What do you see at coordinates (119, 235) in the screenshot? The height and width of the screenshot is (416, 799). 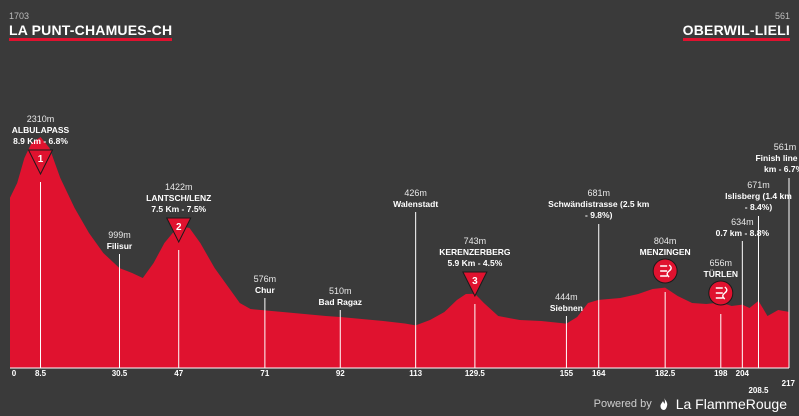 I see `marker-elevation-label: 999m` at bounding box center [119, 235].